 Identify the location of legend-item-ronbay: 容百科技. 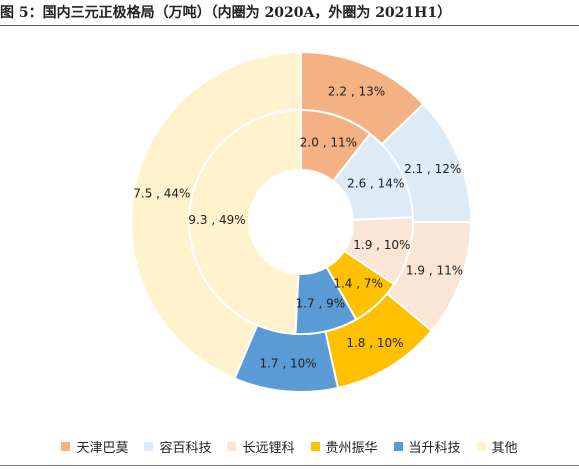
(177, 446).